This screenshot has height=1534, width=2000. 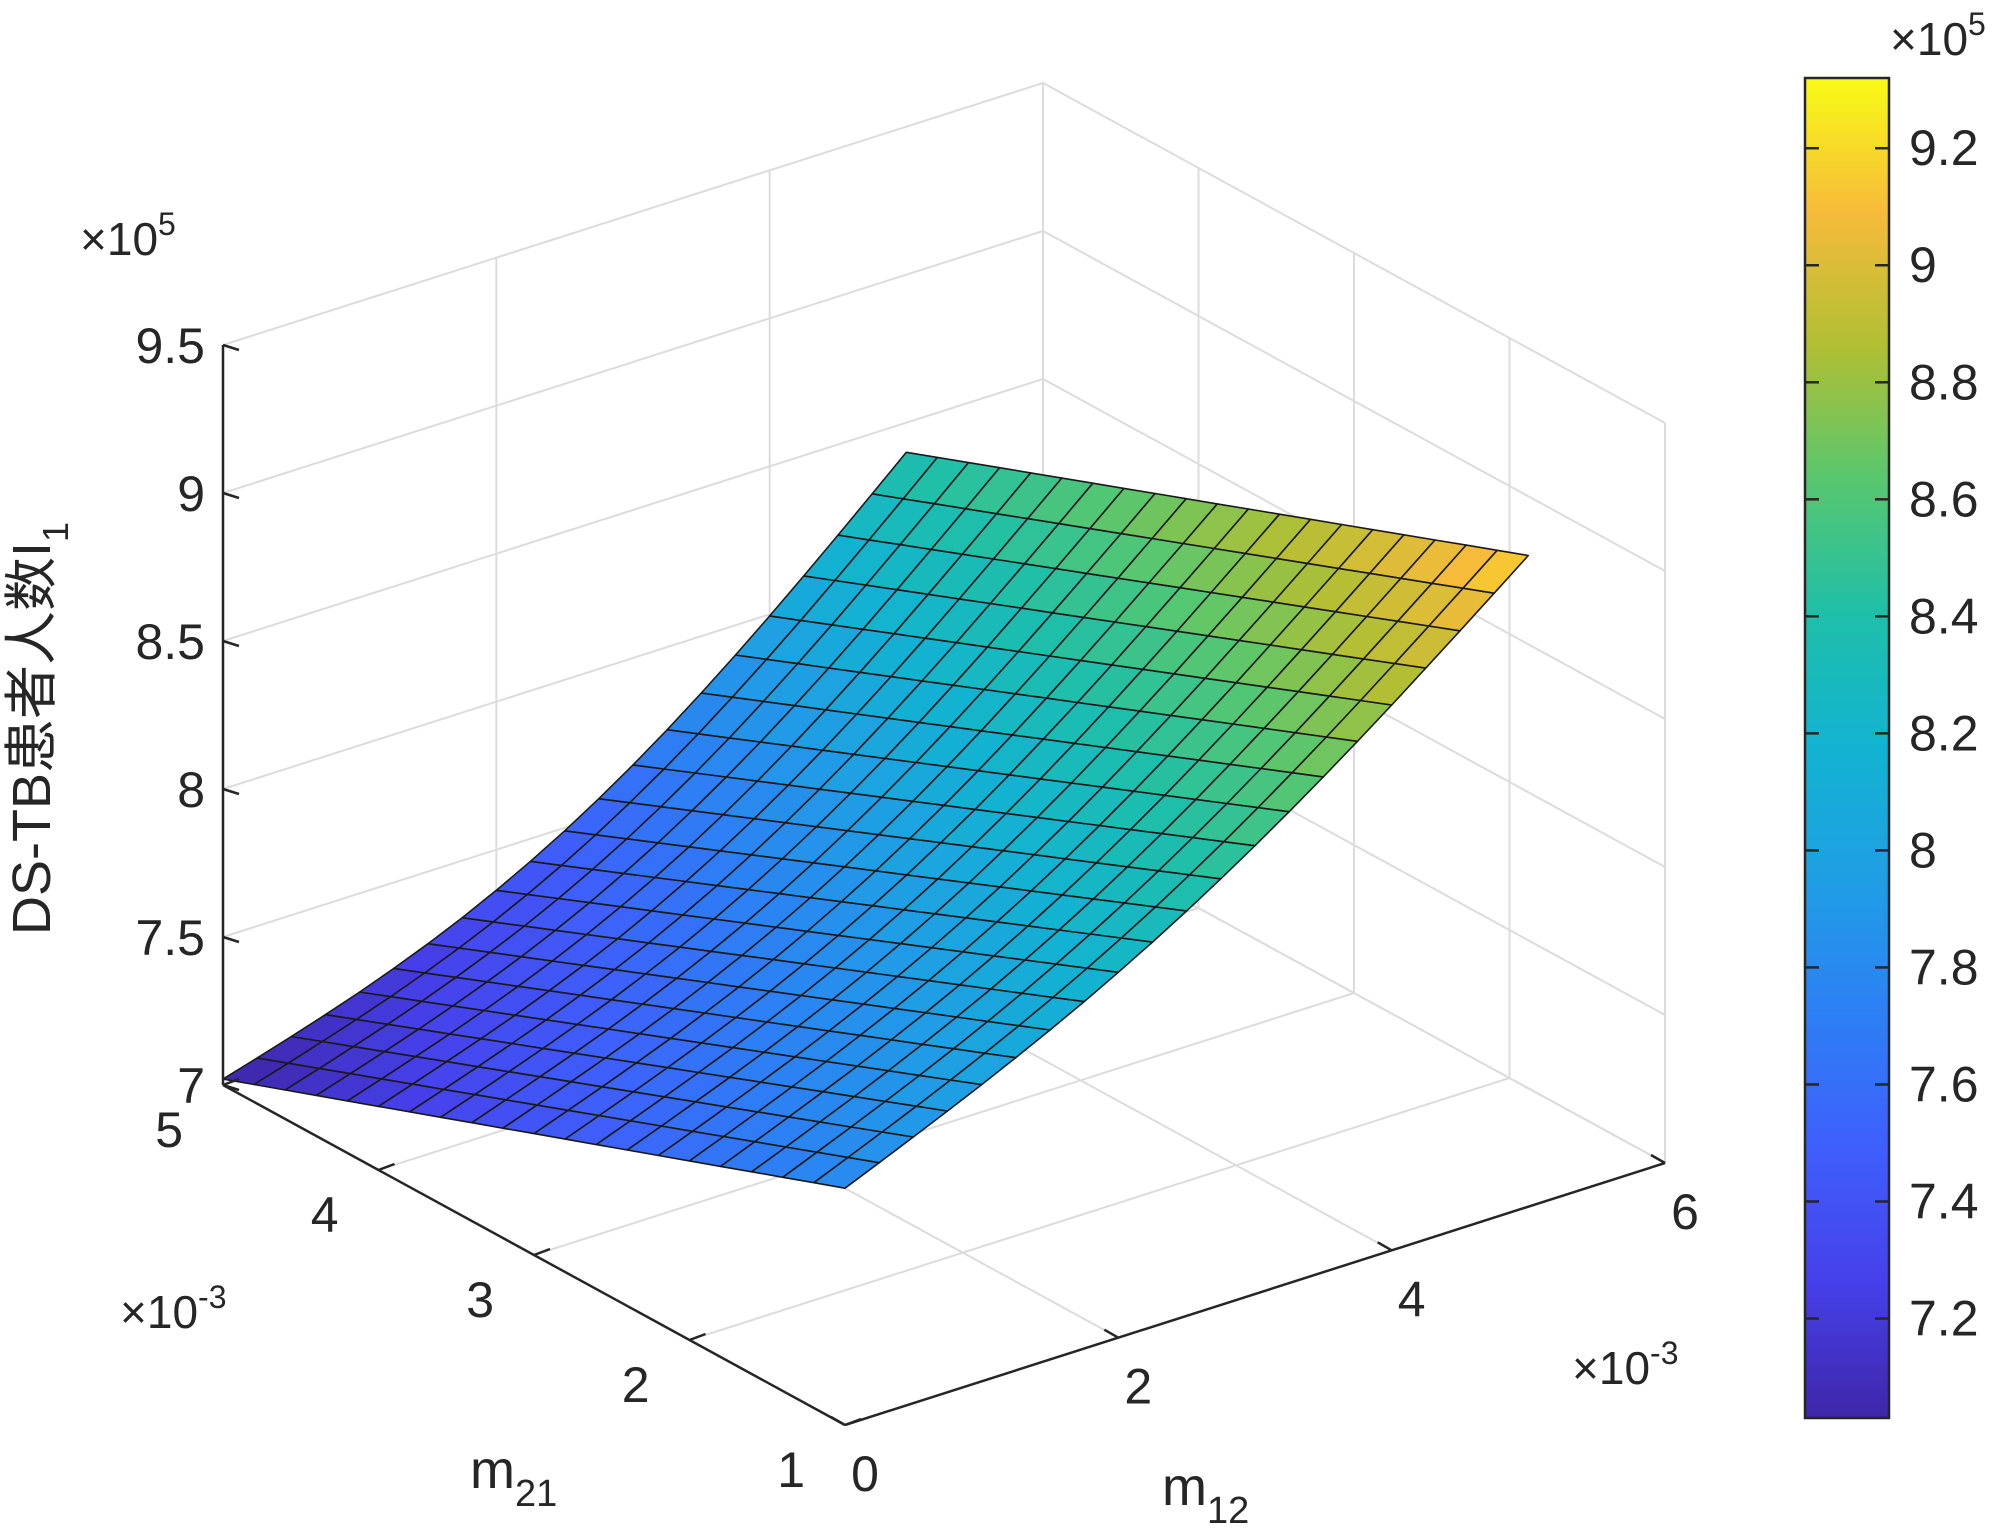 I want to click on x-tick-label: 2, so click(x=1138, y=1387).